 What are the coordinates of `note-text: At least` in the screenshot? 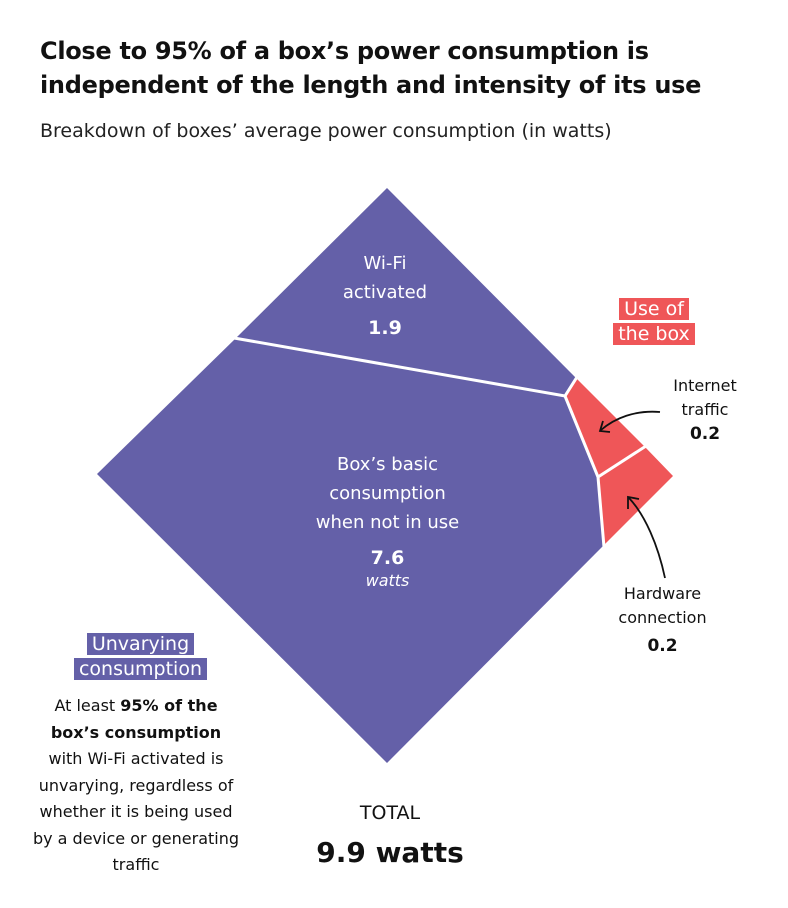 It's located at (87, 705).